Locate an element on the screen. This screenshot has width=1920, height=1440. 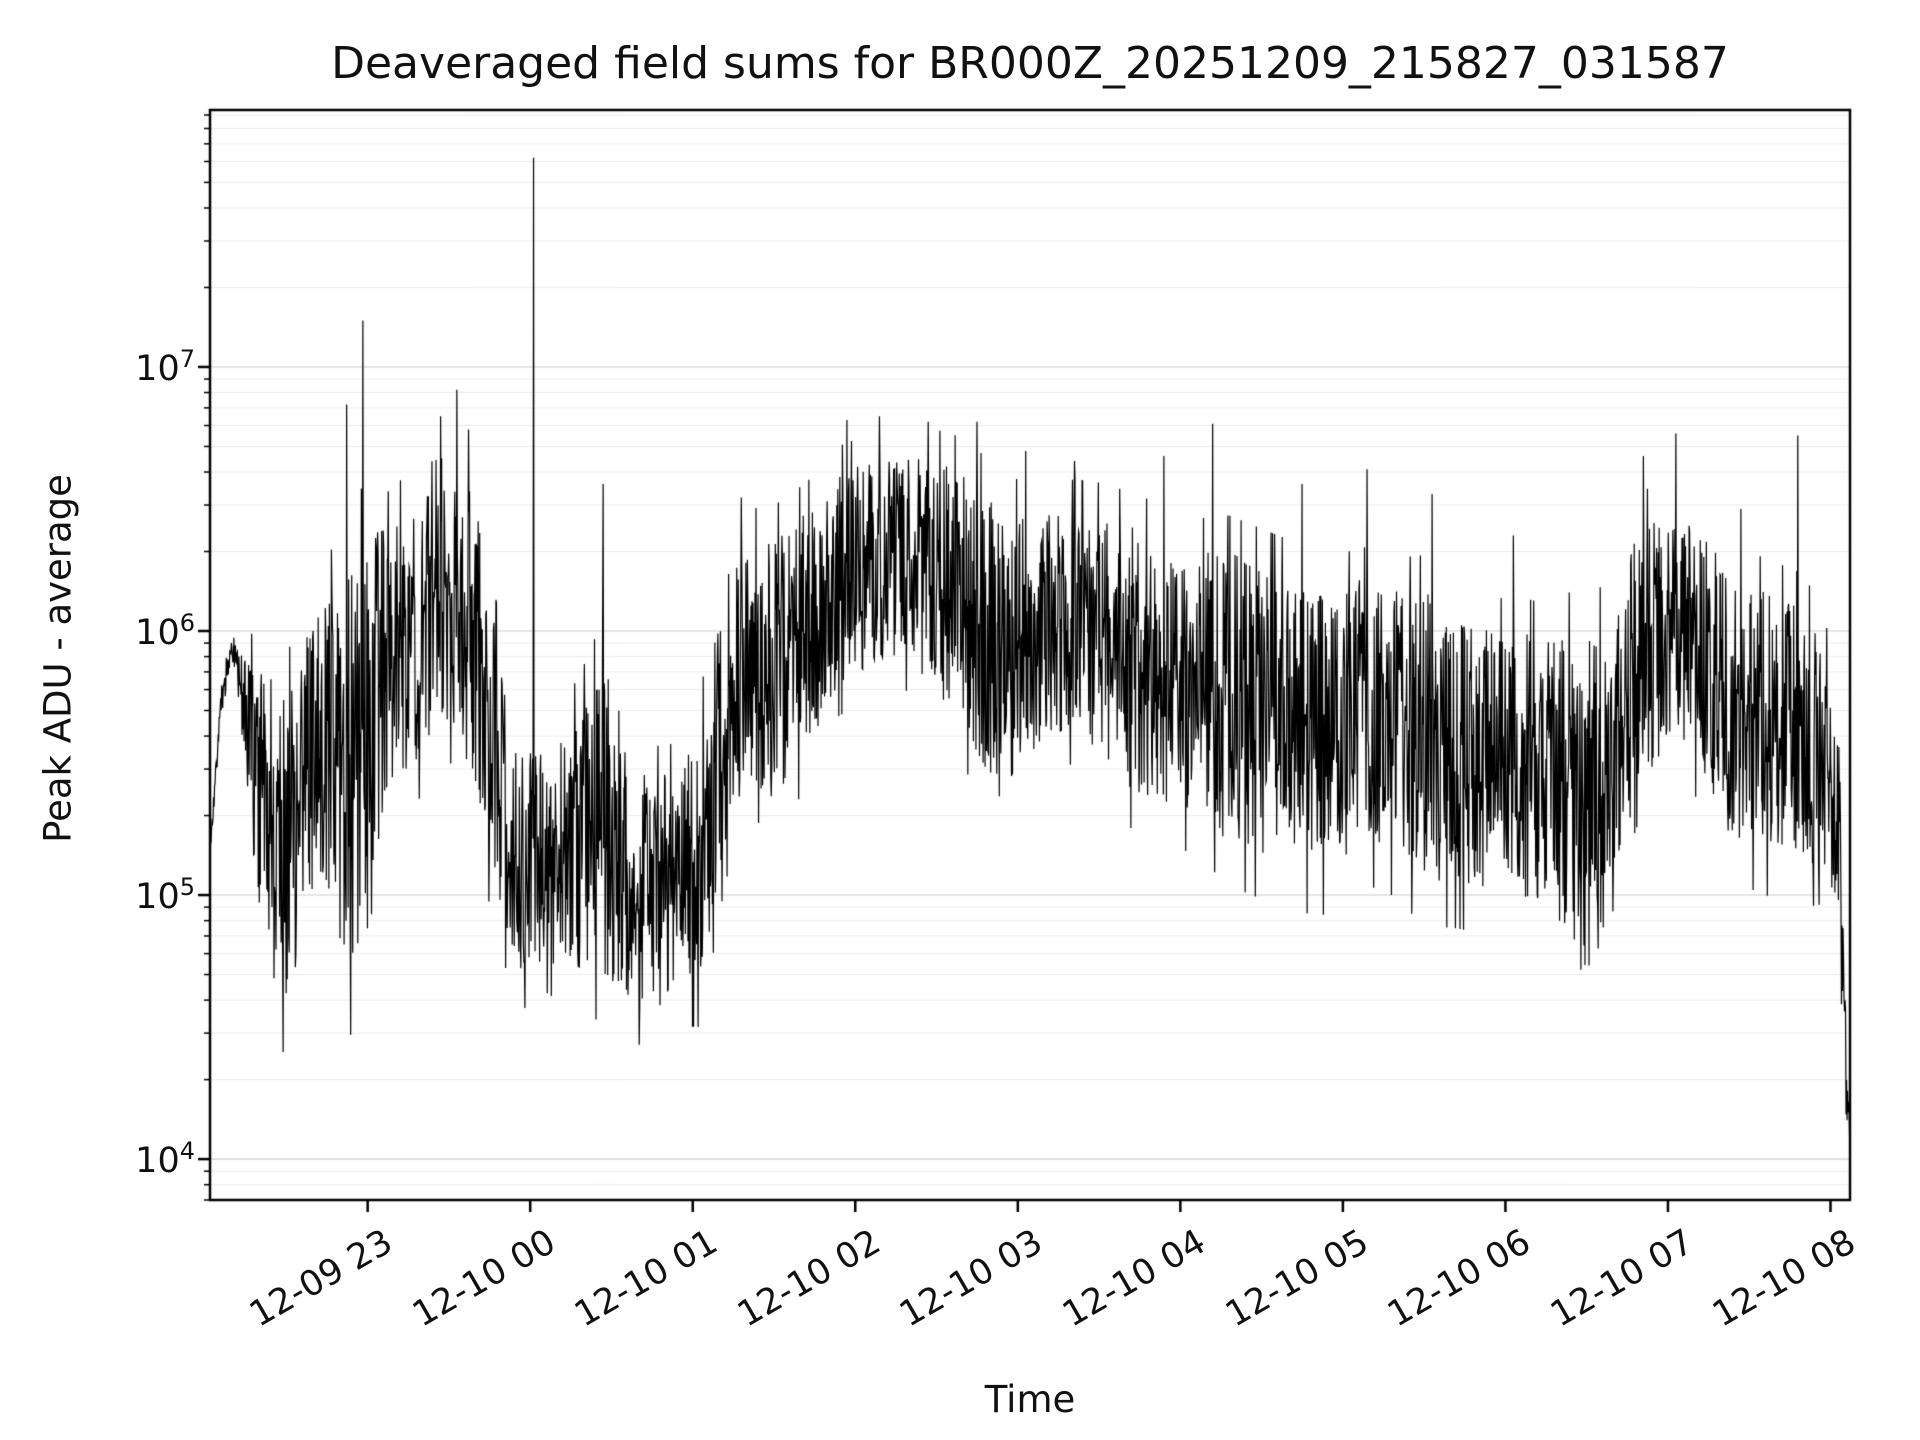
x-axis-label: Time is located at coordinates (1030, 1399).